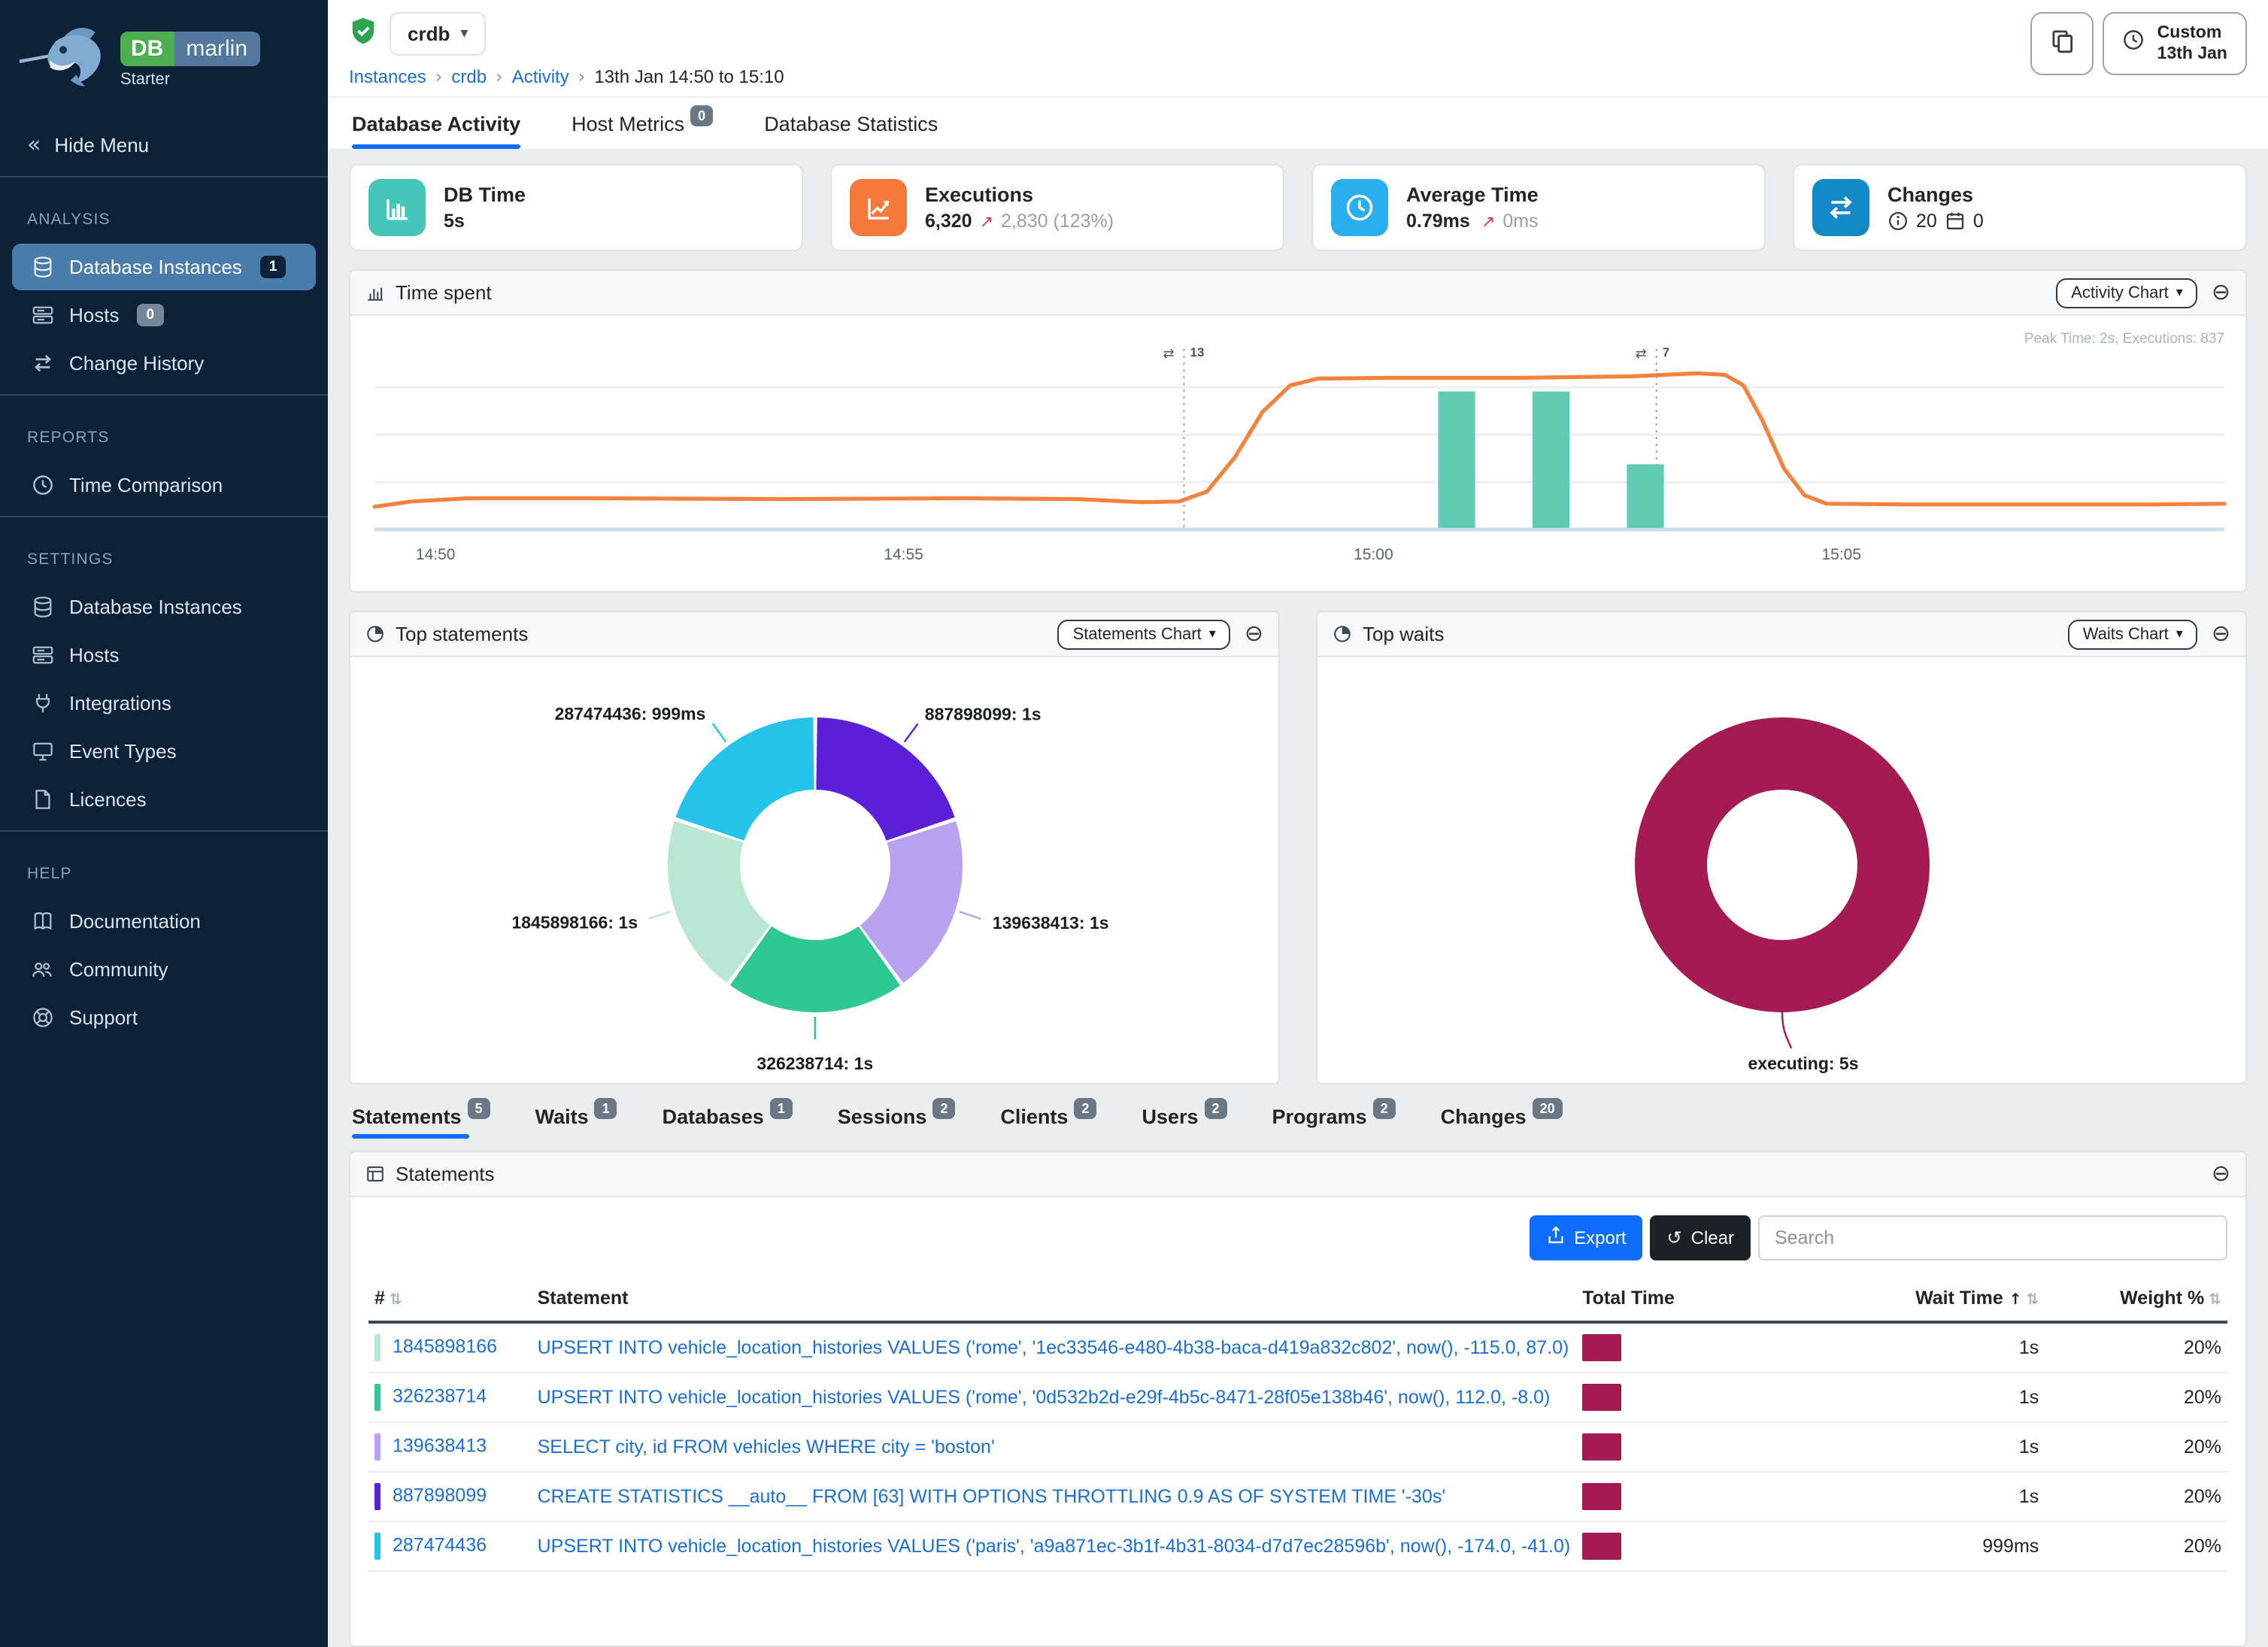 The height and width of the screenshot is (1647, 2268). What do you see at coordinates (164, 485) in the screenshot?
I see `sidebar-item-time-comparison: Time Comparison` at bounding box center [164, 485].